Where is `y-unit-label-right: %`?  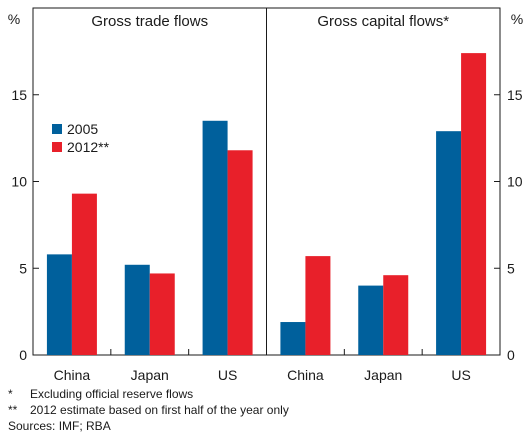
y-unit-label-right: % is located at coordinates (517, 19).